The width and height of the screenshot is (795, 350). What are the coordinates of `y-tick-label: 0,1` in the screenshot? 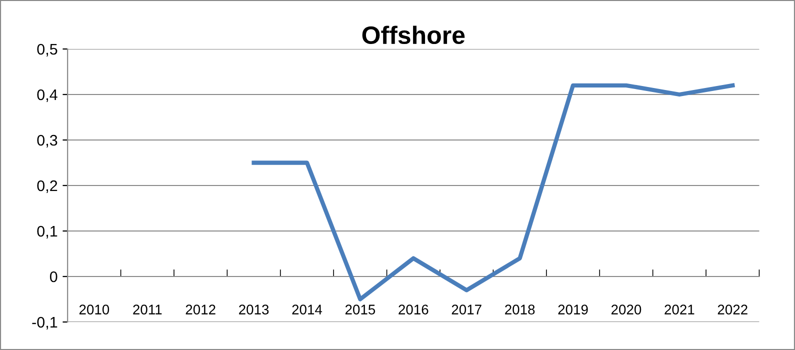 It's located at (47, 232).